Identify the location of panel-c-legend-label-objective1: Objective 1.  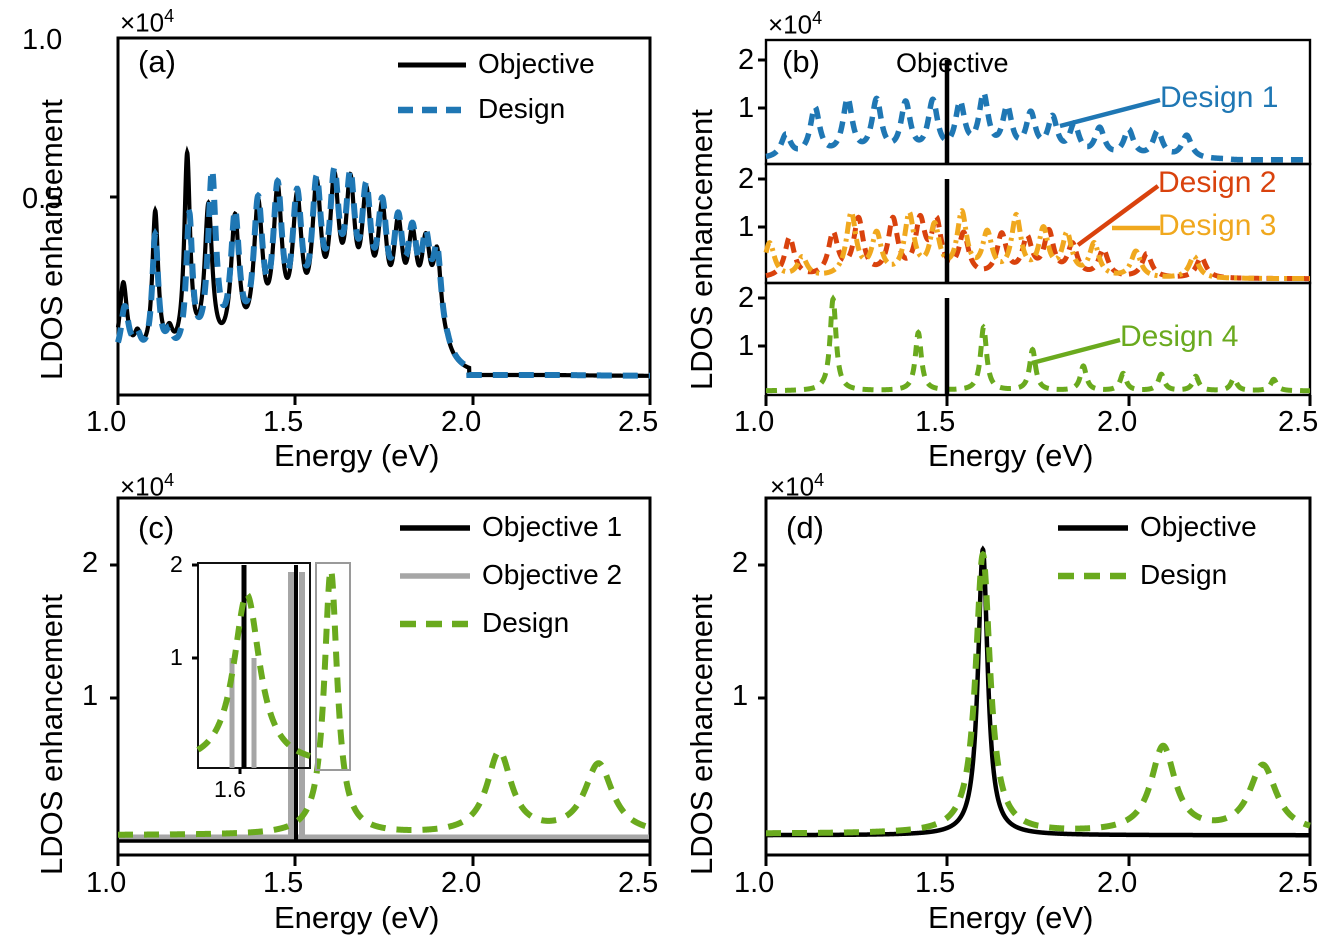
(552, 526).